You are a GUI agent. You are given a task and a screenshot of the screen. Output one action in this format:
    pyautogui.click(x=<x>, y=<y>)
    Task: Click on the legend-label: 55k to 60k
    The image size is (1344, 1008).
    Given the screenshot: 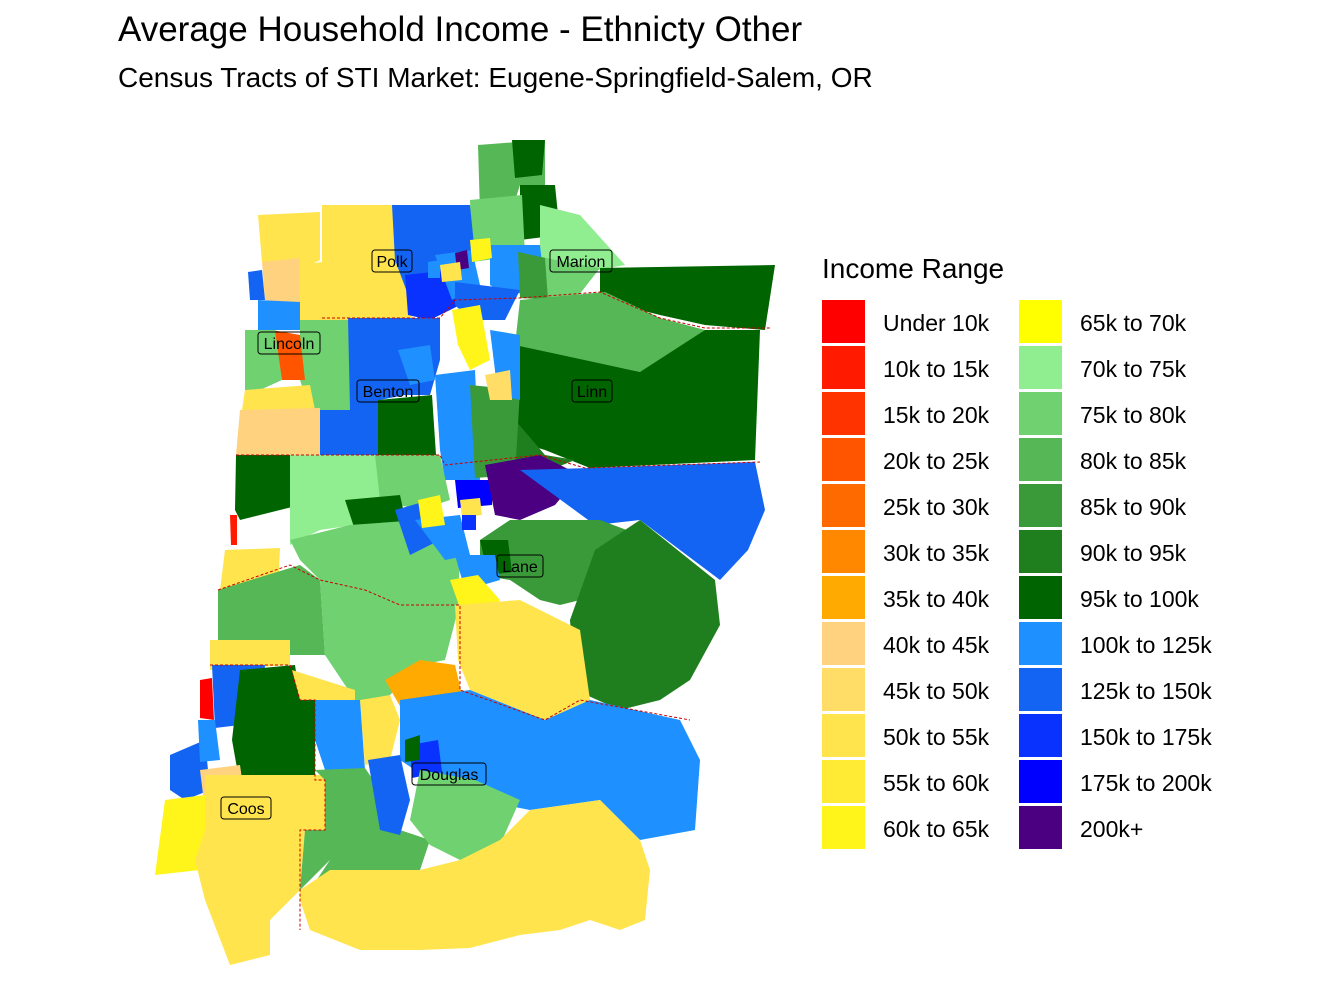 What is the action you would take?
    pyautogui.click(x=936, y=783)
    